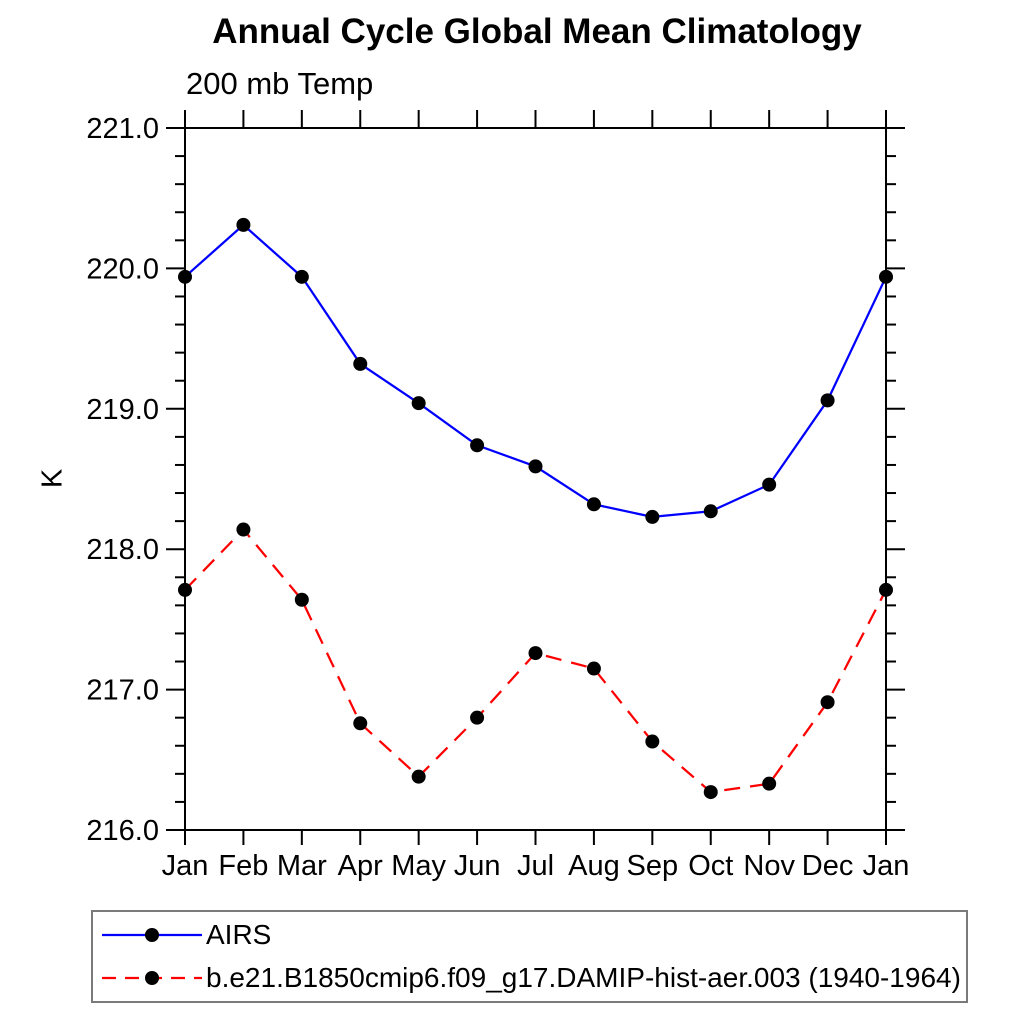 The width and height of the screenshot is (1024, 1024). I want to click on legend-entry-airs: AIRS, so click(529, 935).